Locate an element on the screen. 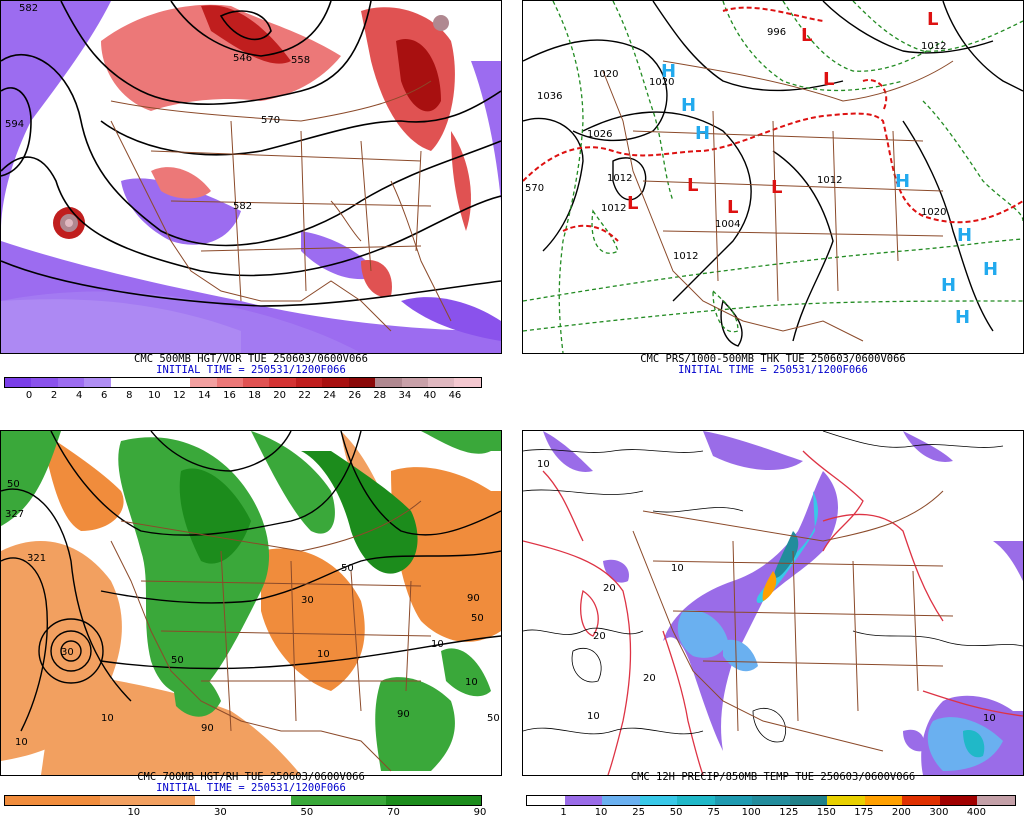  color-scale-ticks: 0 2 4 6 8 10 12 14 16 18 20 22 24 26 28 34 40 46 is located at coordinates (242, 396).